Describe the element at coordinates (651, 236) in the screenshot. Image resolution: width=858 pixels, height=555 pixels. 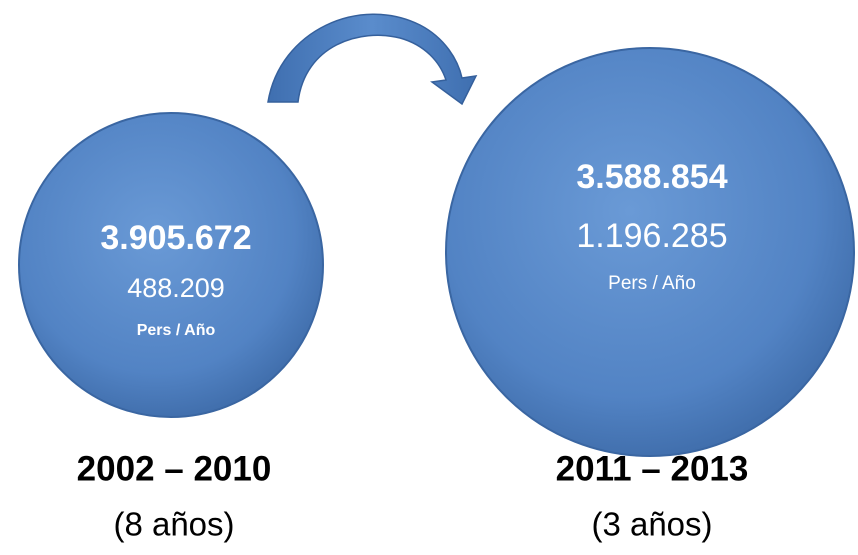
I see `per-year: 1.196.285` at that location.